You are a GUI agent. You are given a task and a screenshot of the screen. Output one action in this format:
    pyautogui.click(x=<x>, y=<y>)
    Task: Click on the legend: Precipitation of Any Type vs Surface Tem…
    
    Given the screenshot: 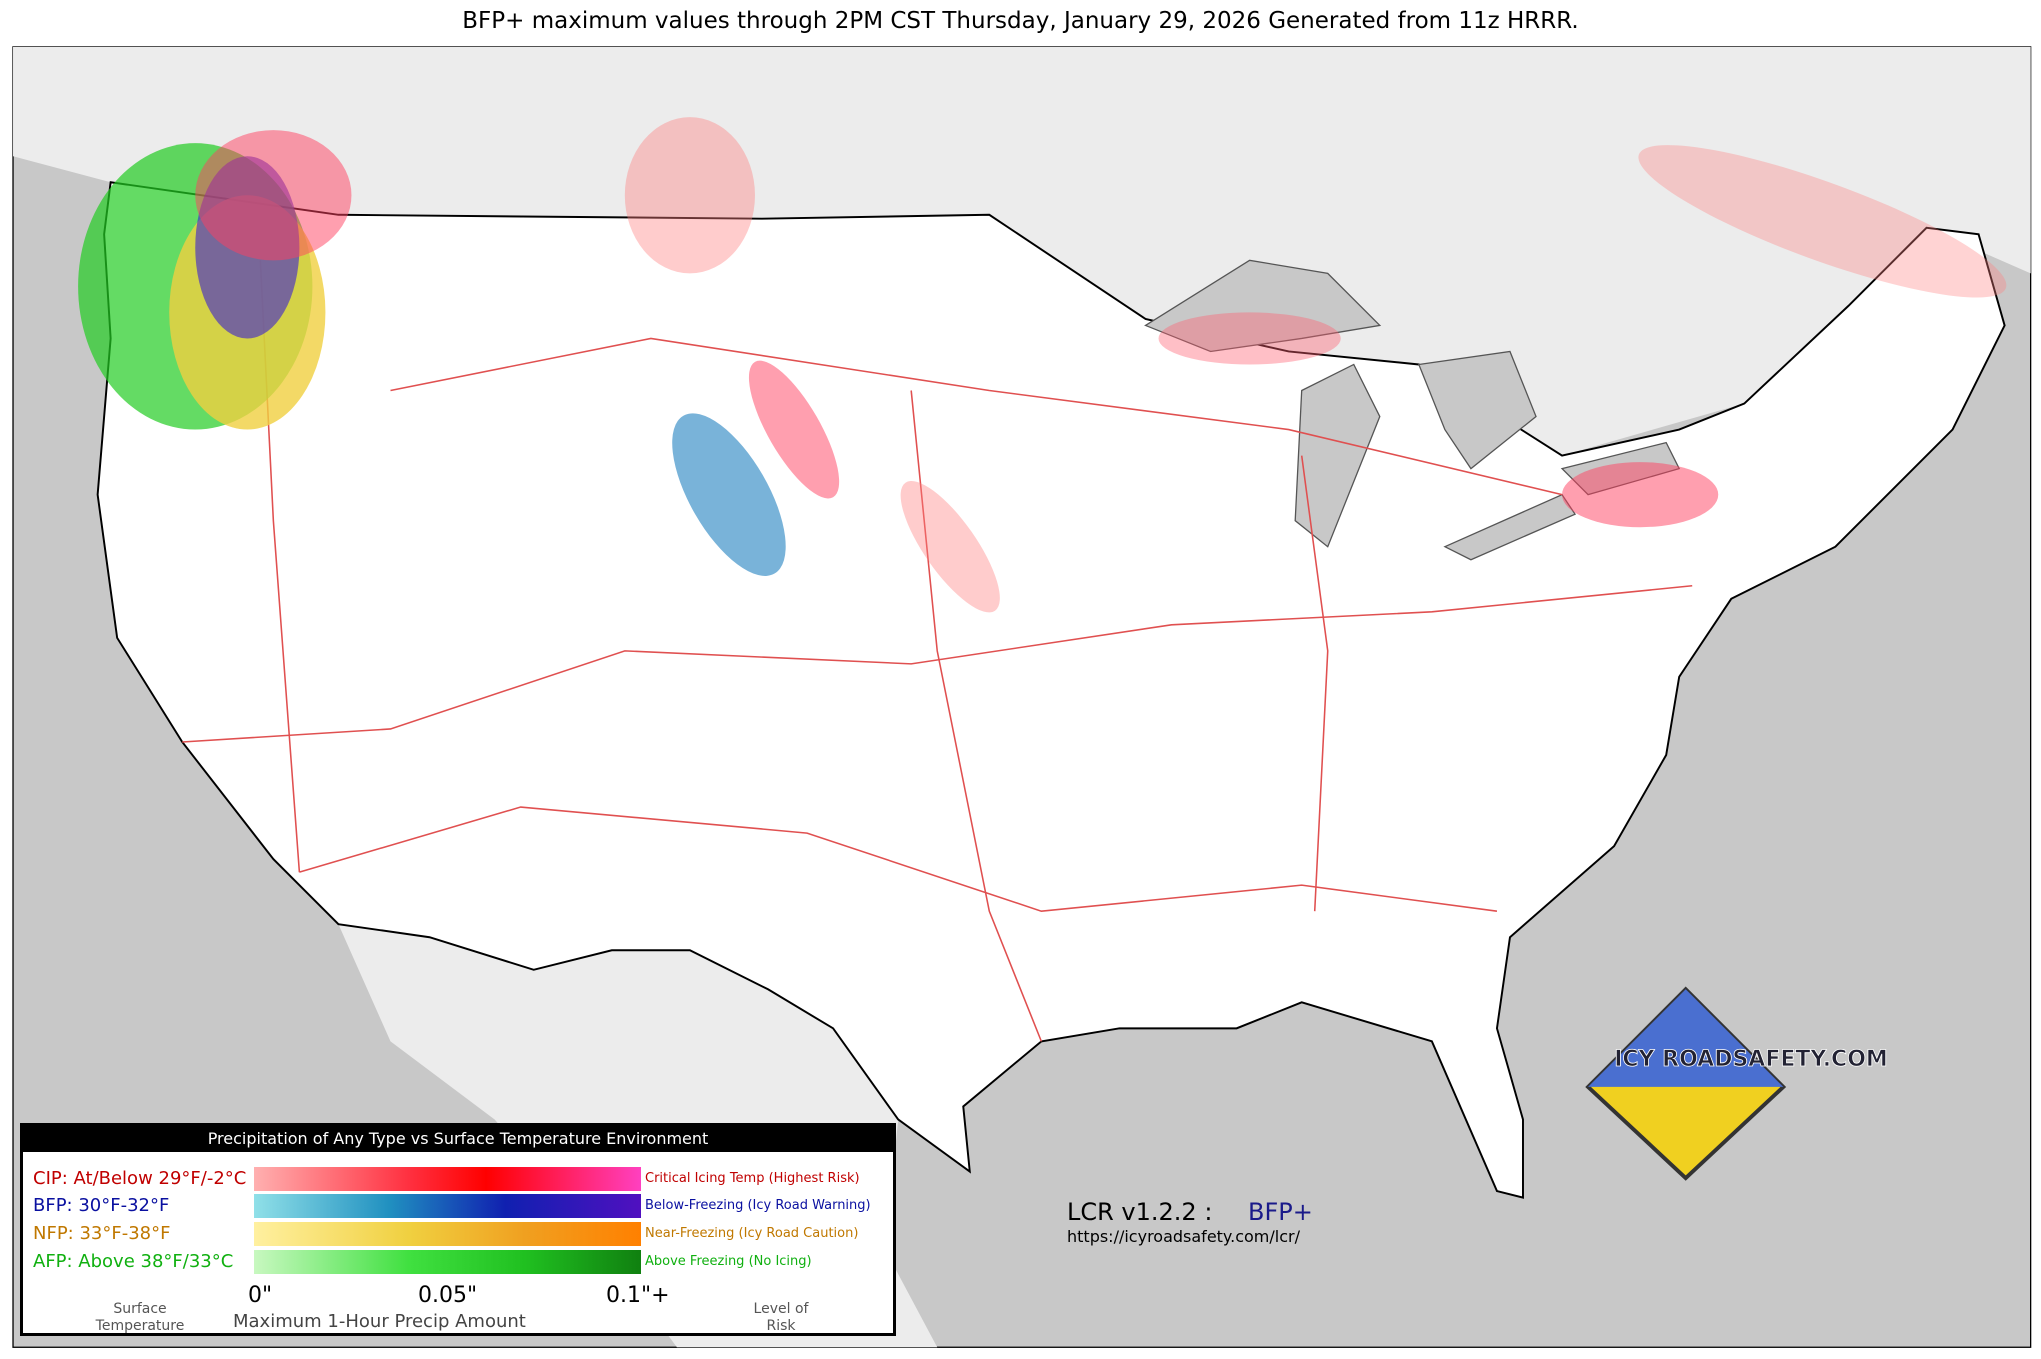 What is the action you would take?
    pyautogui.click(x=458, y=1229)
    